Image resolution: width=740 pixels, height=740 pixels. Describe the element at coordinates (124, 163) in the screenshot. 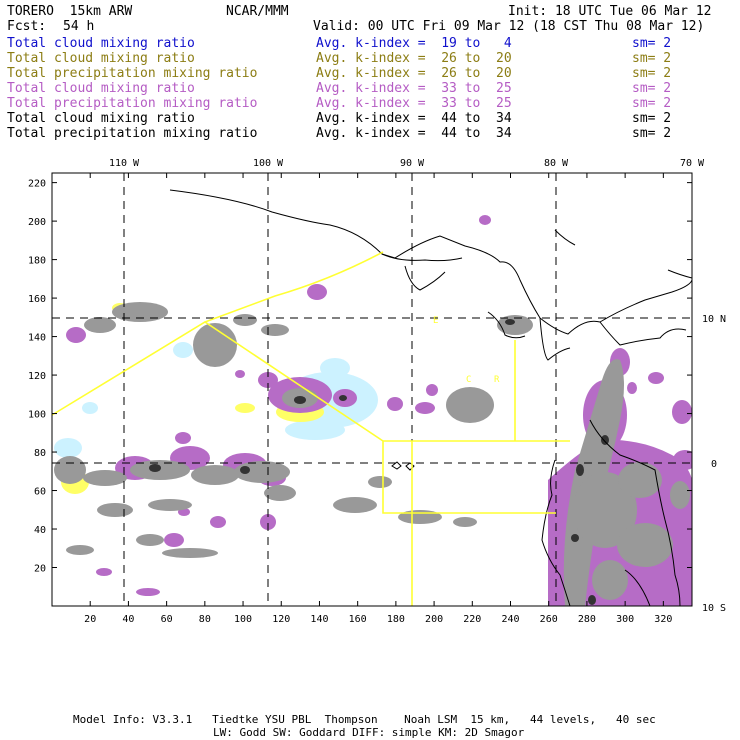

I see `longitude-label: 110 W` at that location.